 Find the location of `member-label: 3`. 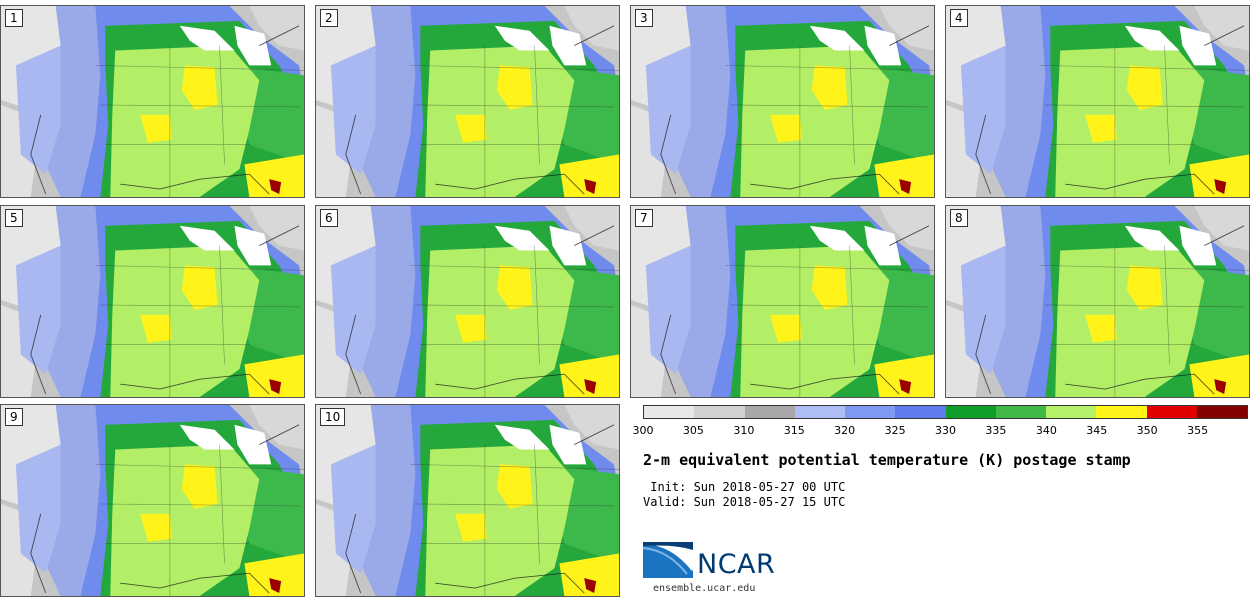

member-label: 3 is located at coordinates (644, 18).